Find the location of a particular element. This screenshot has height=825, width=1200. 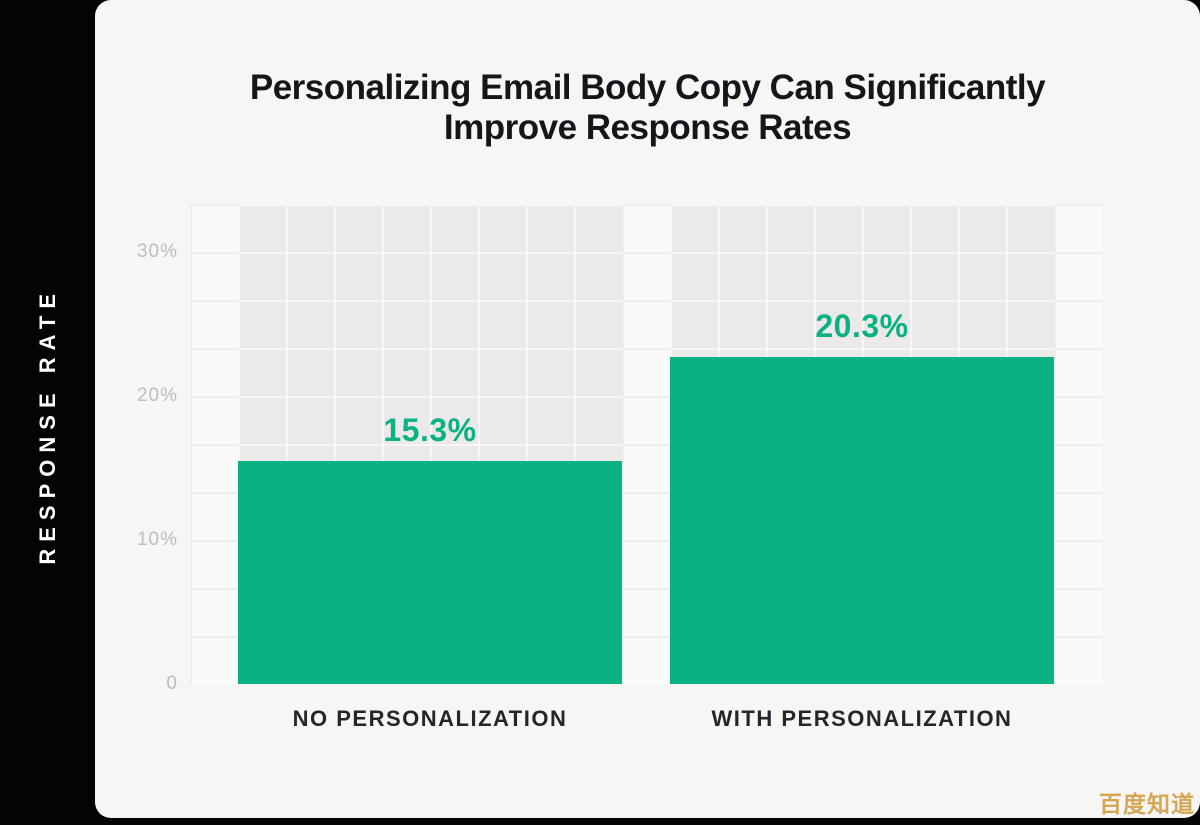

bar-value-label-no-personalization: 15.3% is located at coordinates (430, 430).